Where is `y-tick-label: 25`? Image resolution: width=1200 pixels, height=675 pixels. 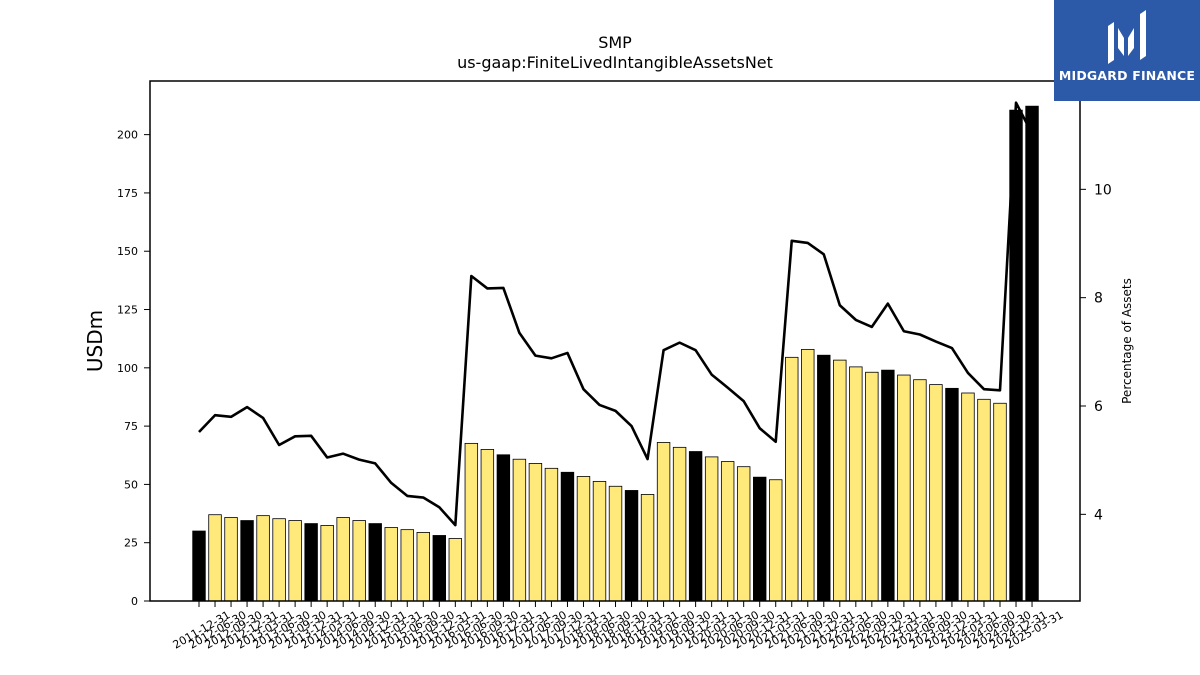
y-tick-label: 25 is located at coordinates (131, 543).